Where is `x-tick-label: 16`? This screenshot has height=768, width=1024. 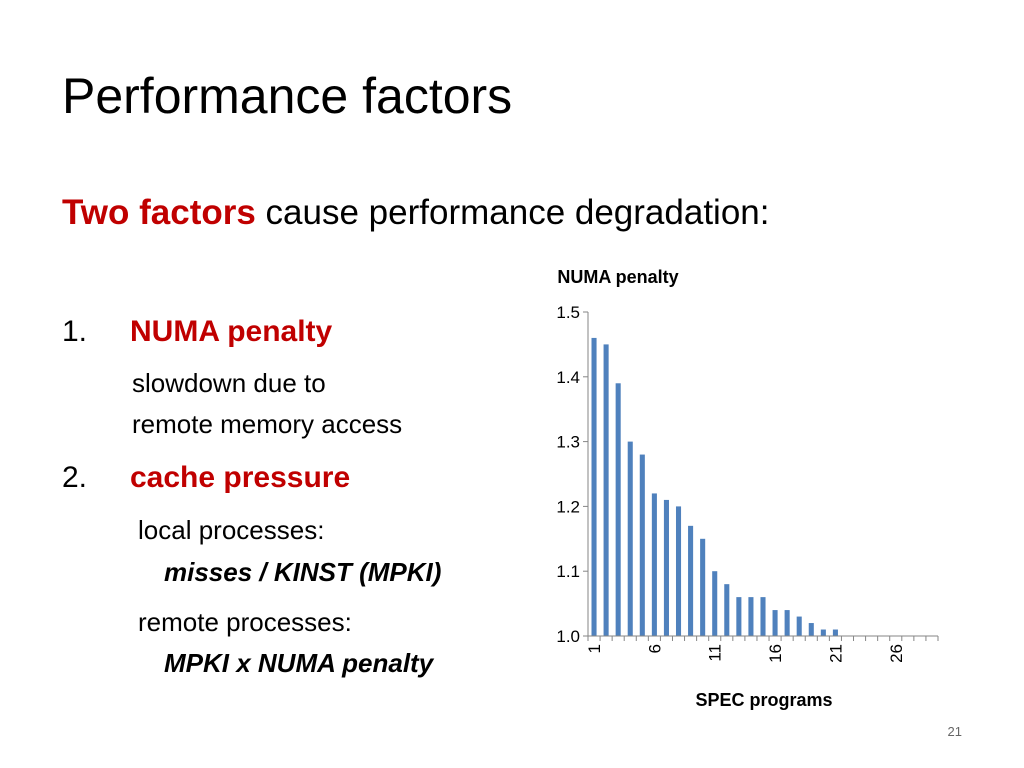
x-tick-label: 16 is located at coordinates (775, 653).